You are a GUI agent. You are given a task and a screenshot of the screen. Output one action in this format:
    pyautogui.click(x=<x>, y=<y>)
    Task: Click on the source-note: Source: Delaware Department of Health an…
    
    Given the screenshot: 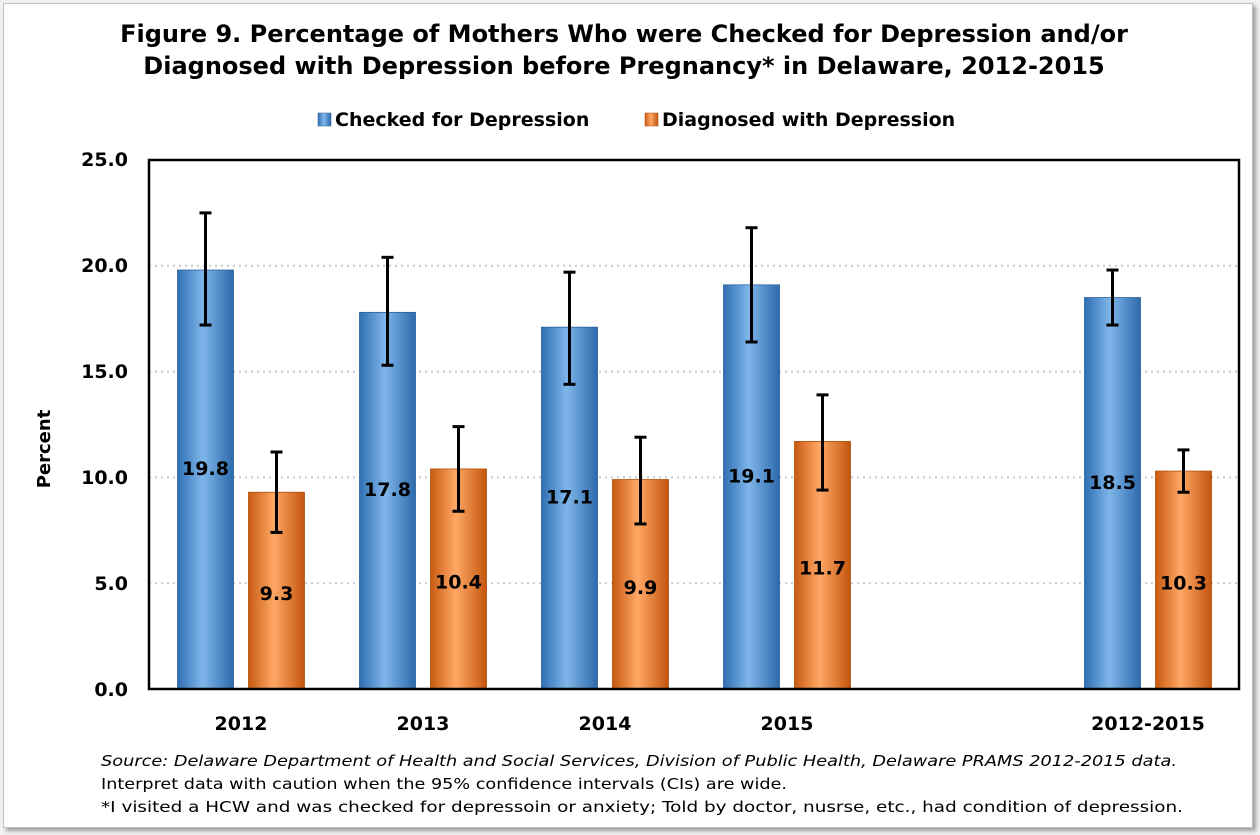 What is the action you would take?
    pyautogui.click(x=639, y=761)
    